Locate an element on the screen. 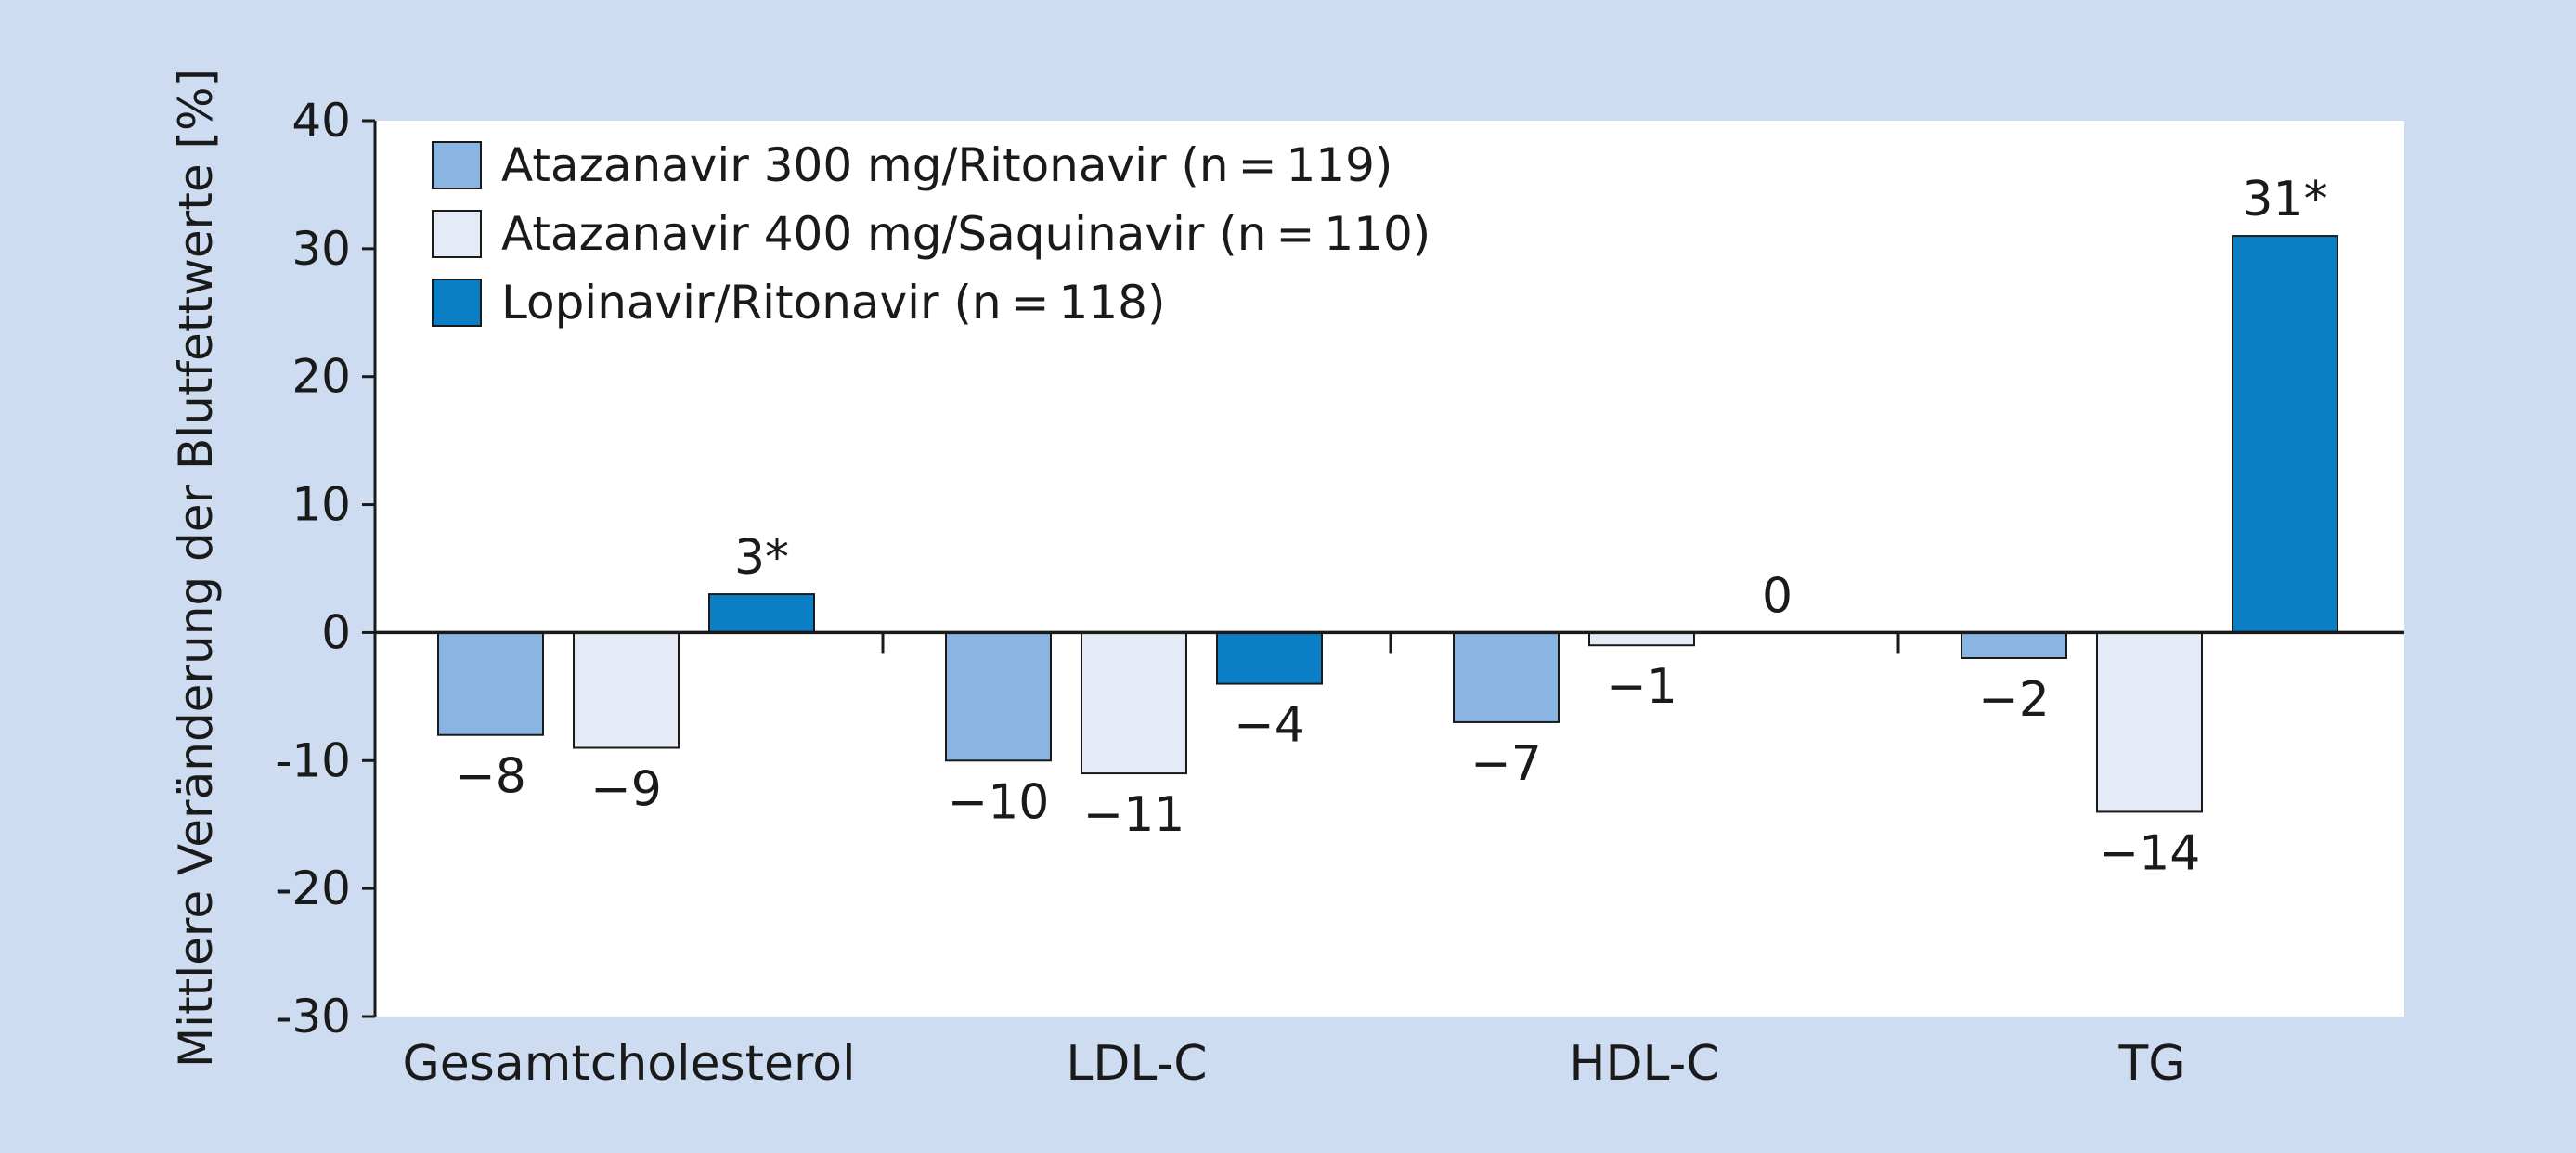  data-label: 31* is located at coordinates (2284, 199).